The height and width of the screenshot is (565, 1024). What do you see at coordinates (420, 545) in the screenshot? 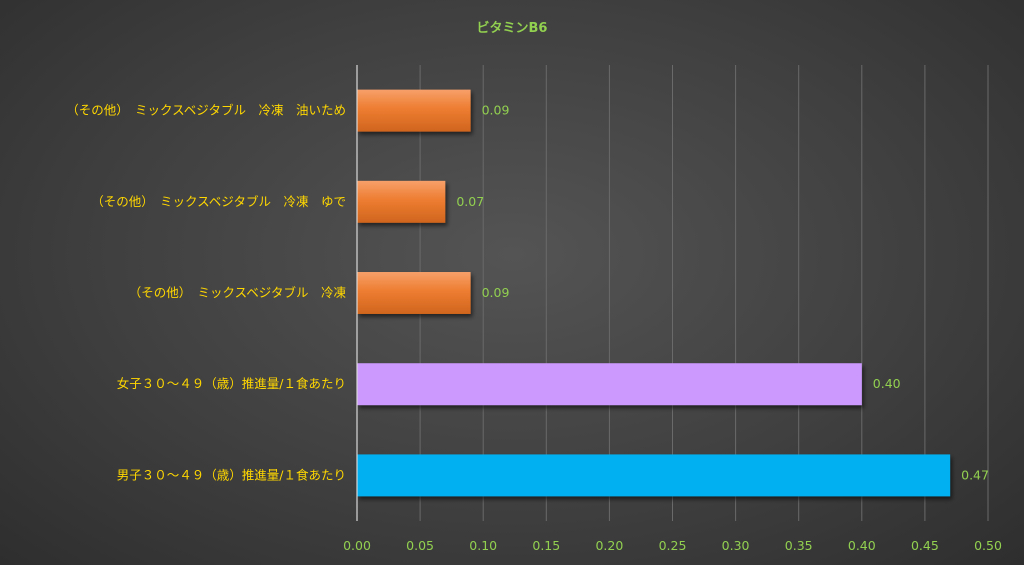
I see `x-tick-label: 0.05` at bounding box center [420, 545].